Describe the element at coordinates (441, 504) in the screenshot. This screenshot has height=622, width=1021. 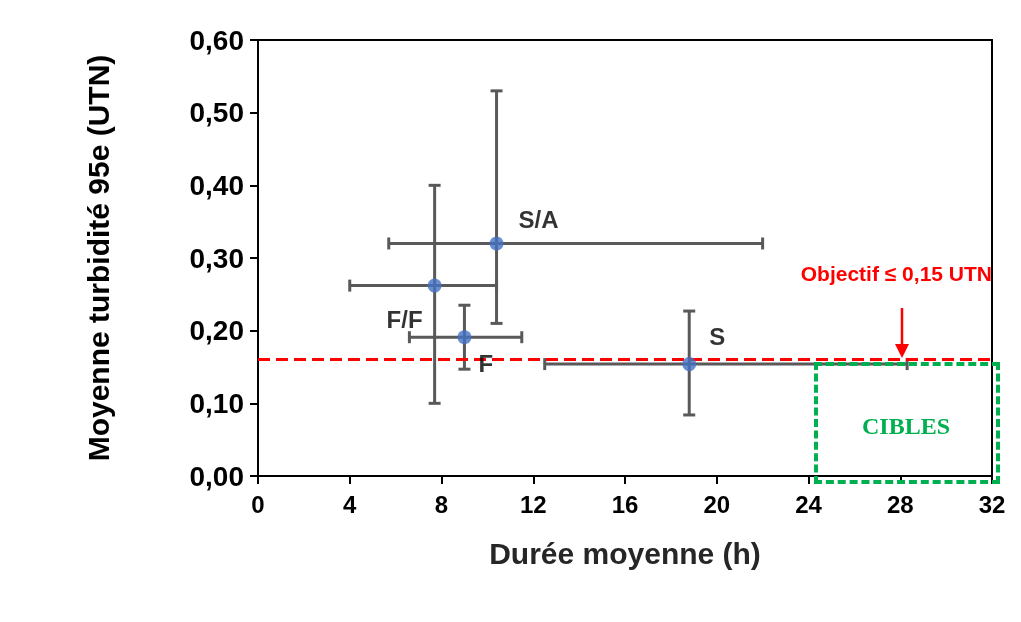
I see `x-tick-label: 8` at that location.